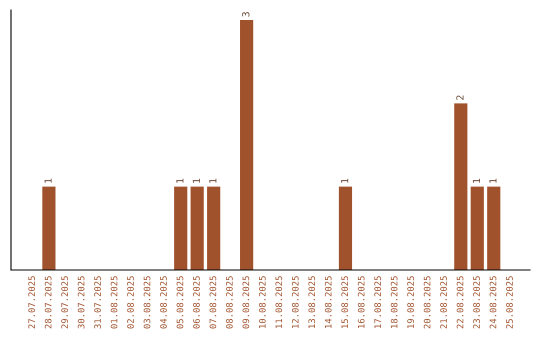 The image size is (540, 340). What do you see at coordinates (361, 302) in the screenshot?
I see `x-tick-label: 16.08.2025` at bounding box center [361, 302].